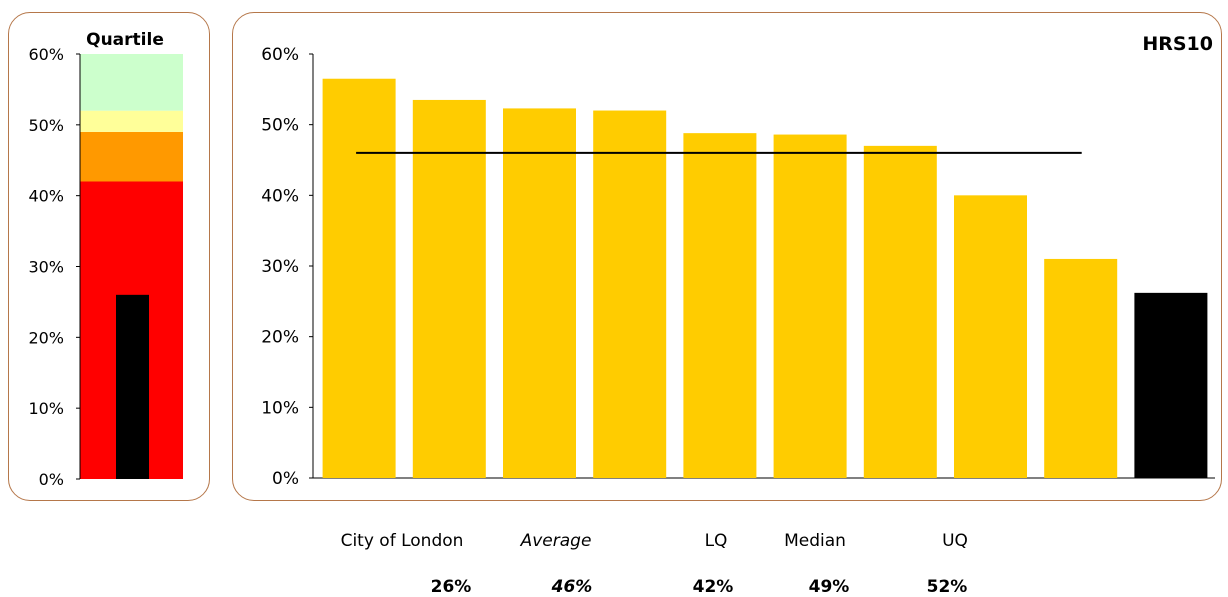 This screenshot has width=1228, height=597. What do you see at coordinates (572, 587) in the screenshot?
I see `summary-value-average: 46%` at bounding box center [572, 587].